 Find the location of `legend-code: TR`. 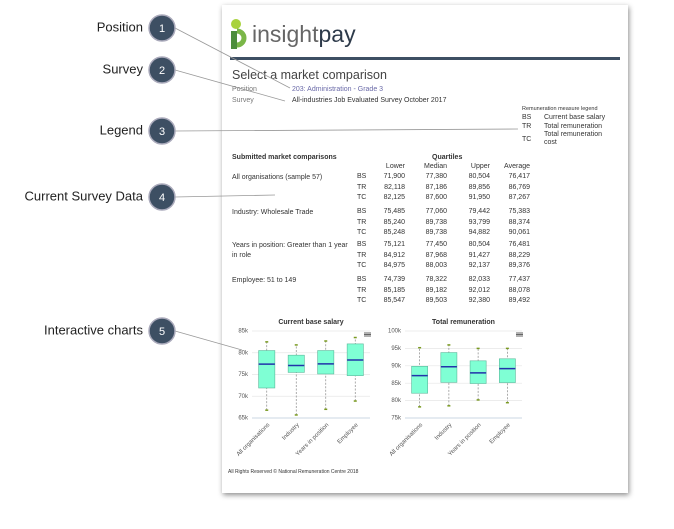

legend-code: TR is located at coordinates (527, 126).